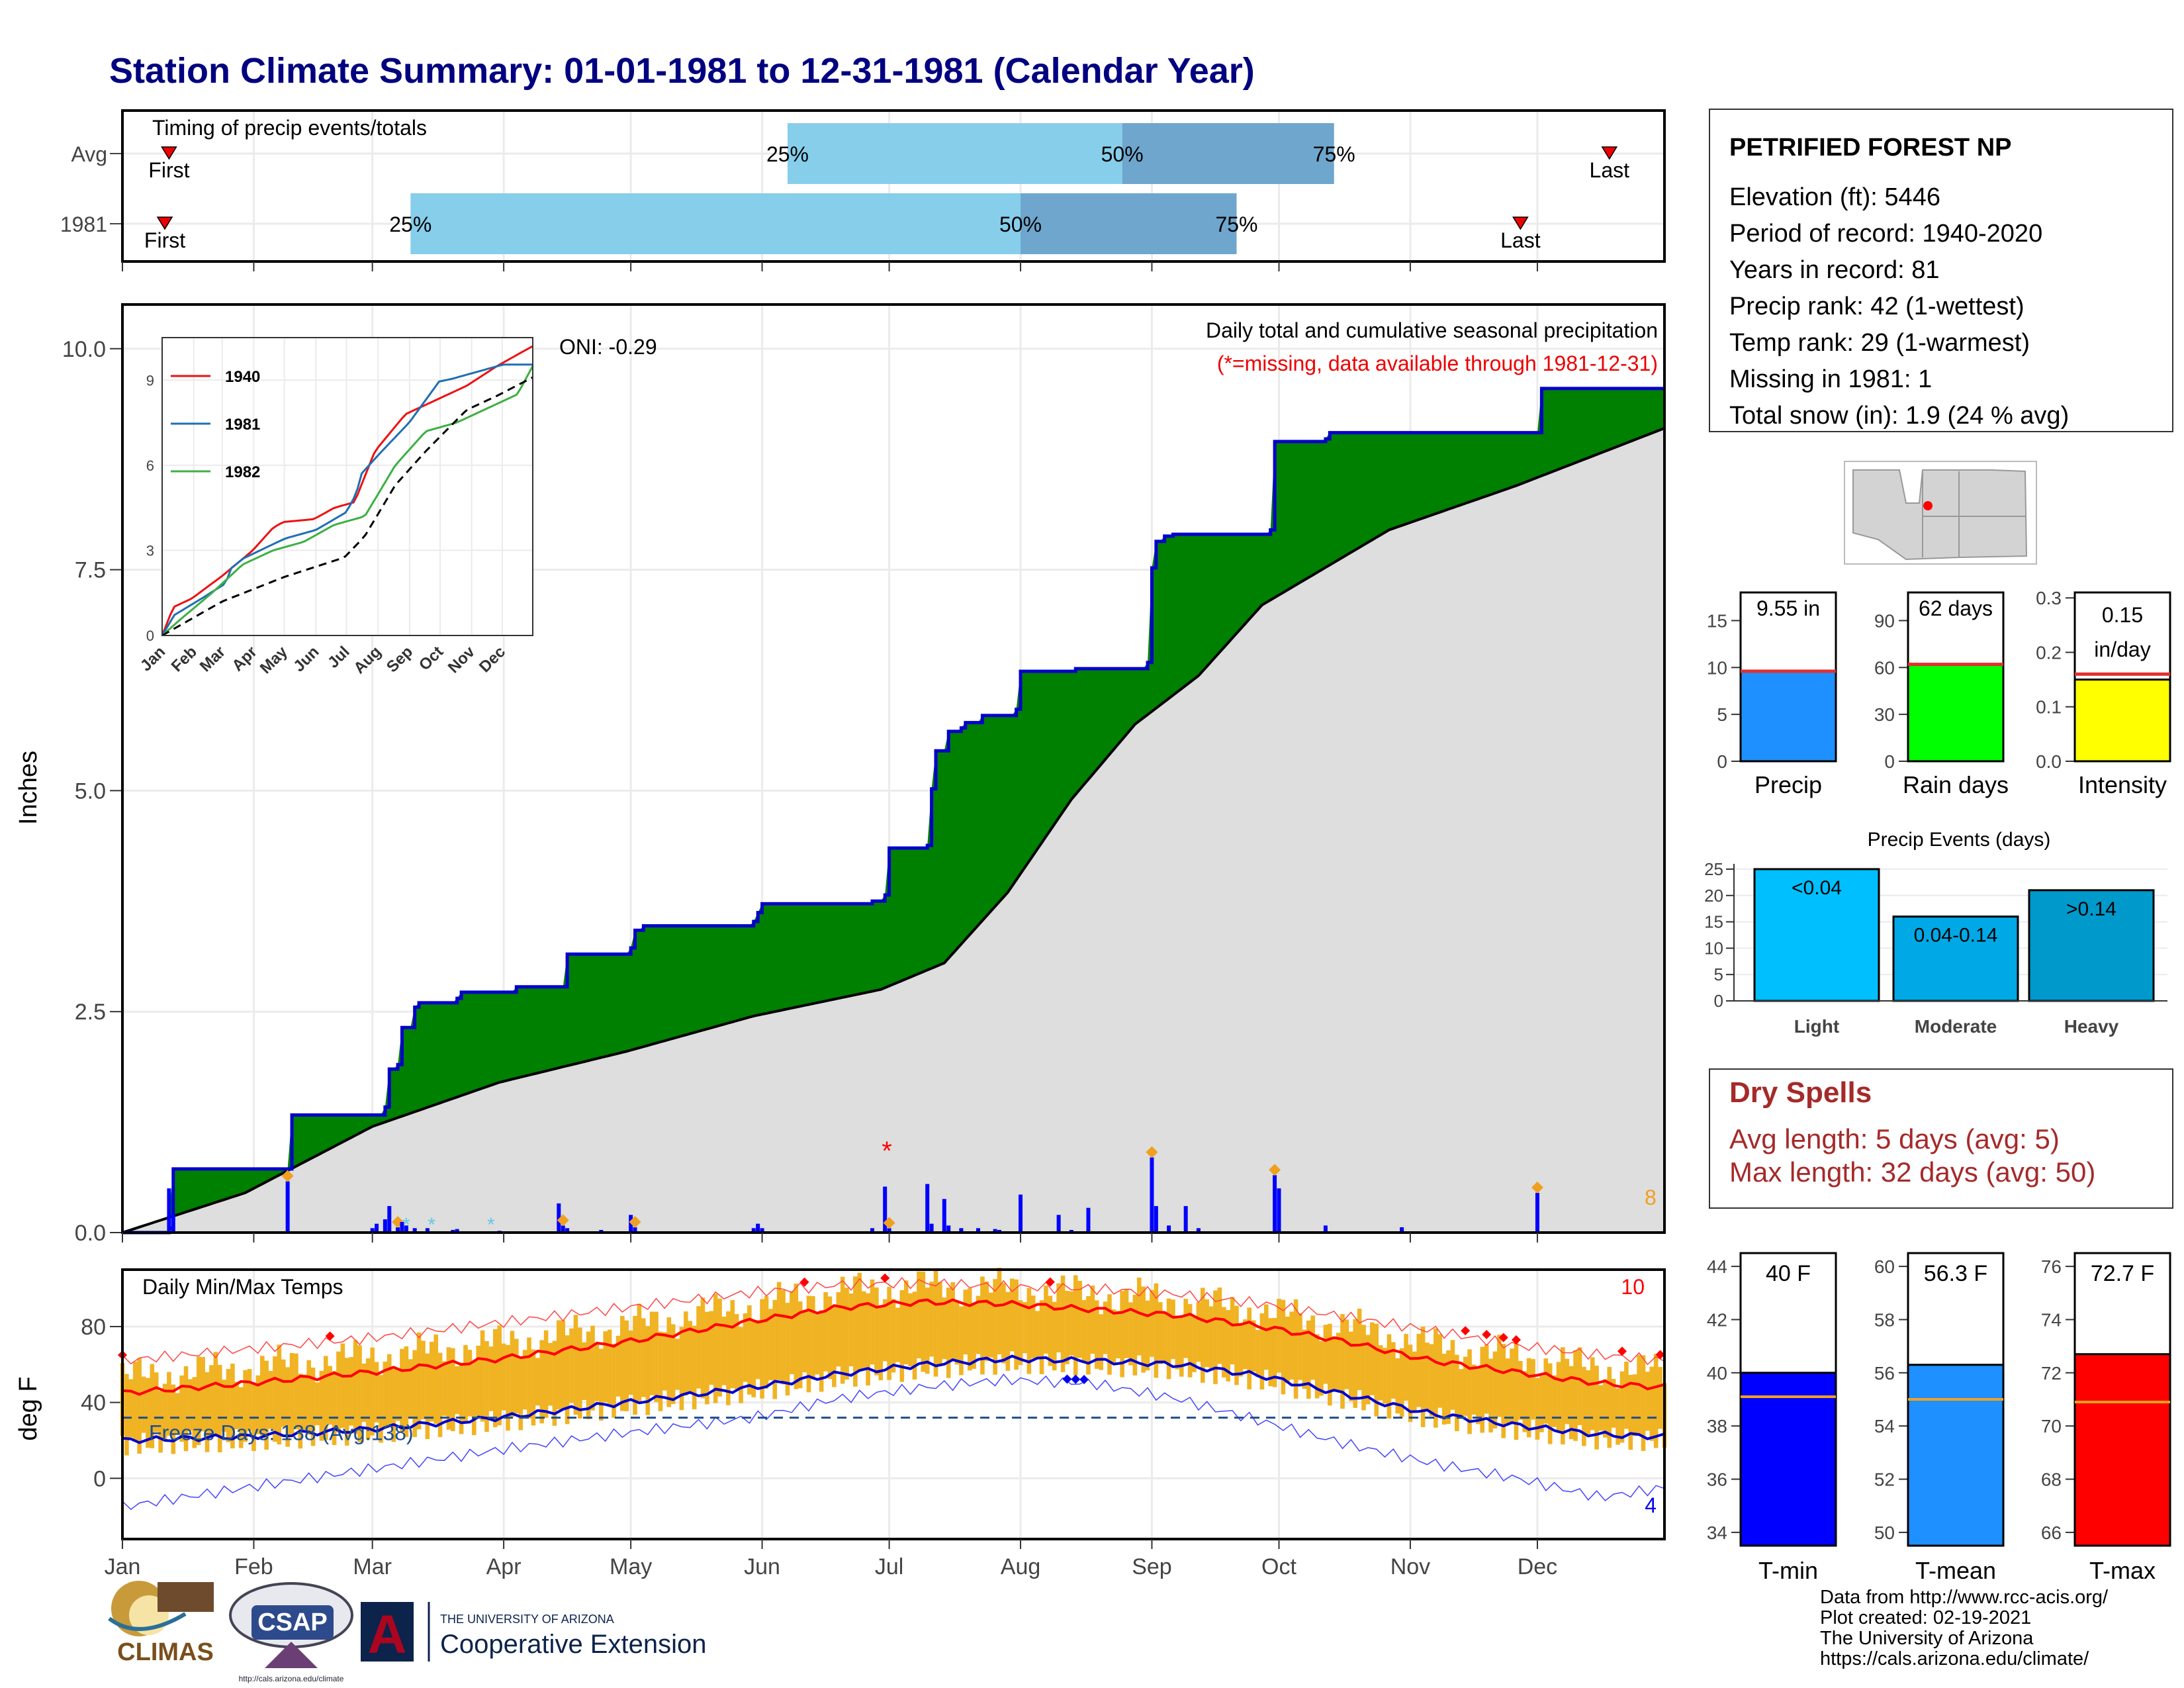  What do you see at coordinates (608, 347) in the screenshot?
I see `oni-label: ONI: -0.29` at bounding box center [608, 347].